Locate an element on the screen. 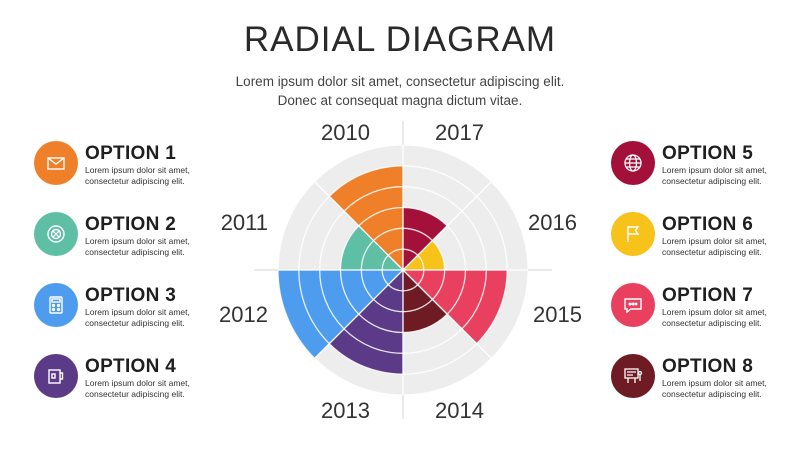  option-1-badge is located at coordinates (56, 163).